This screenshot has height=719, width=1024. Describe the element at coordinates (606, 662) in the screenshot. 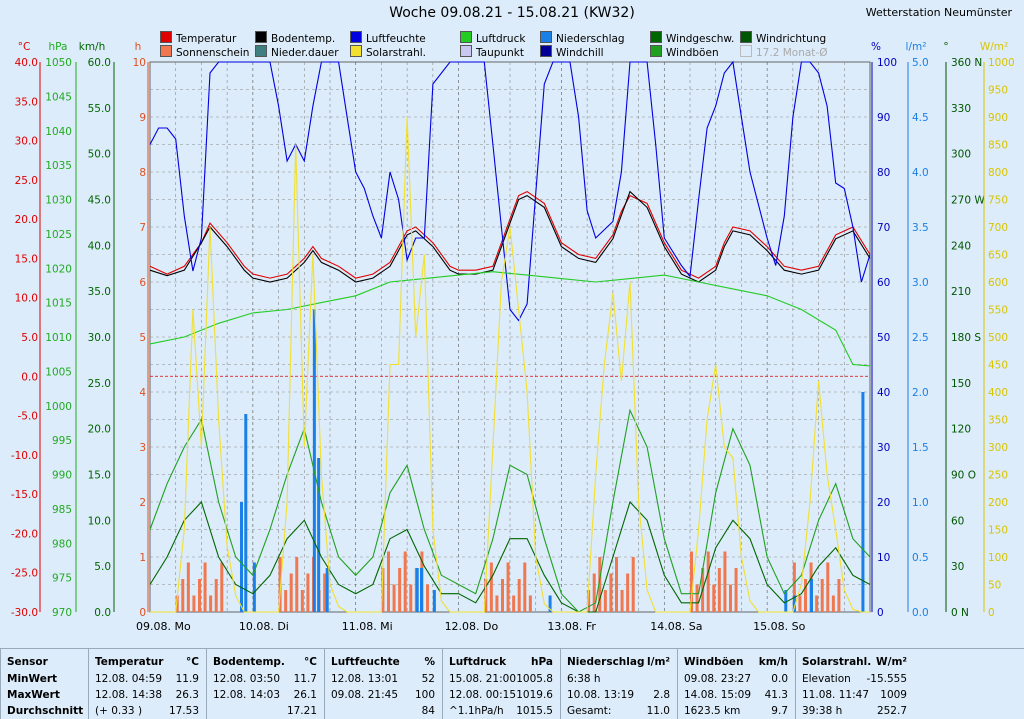

I see `stats-header: Niederschlag` at that location.